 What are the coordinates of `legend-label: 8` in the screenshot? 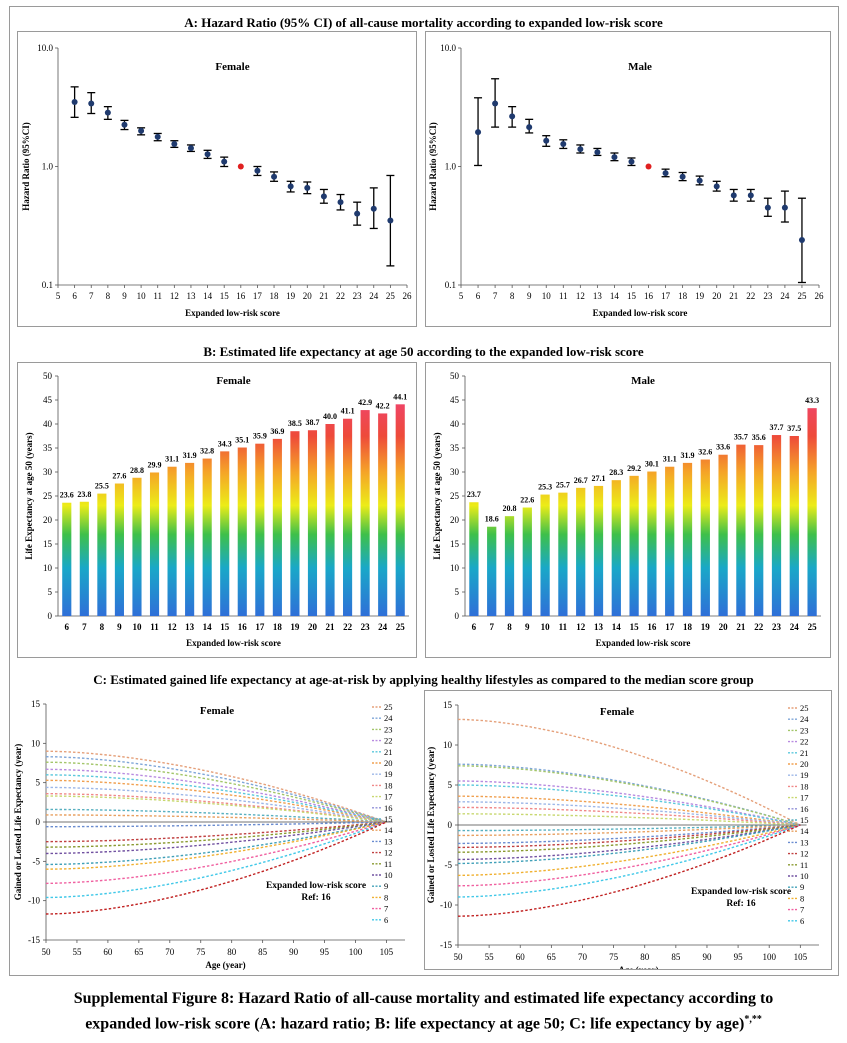 It's located at (386, 897).